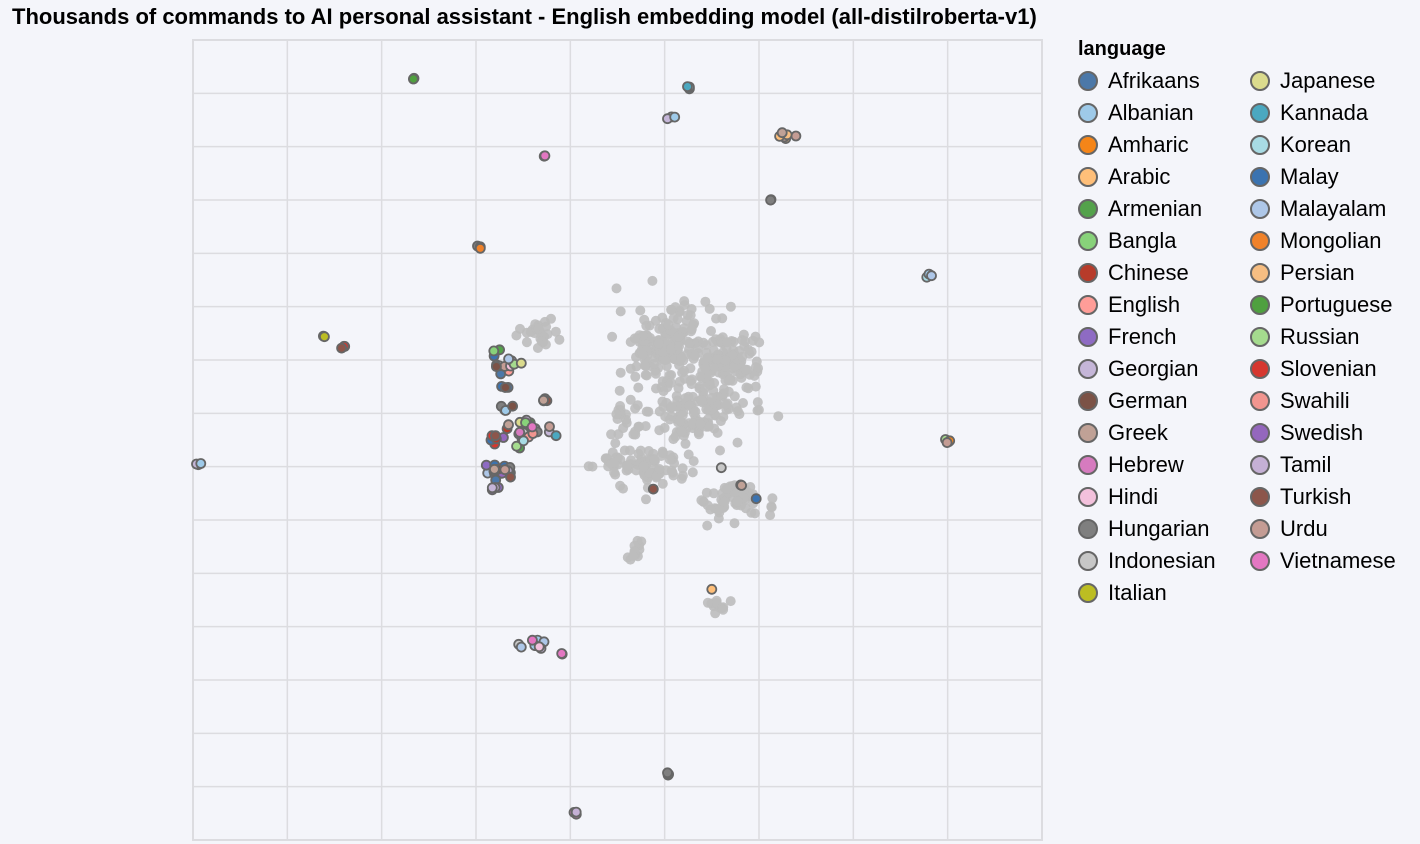 This screenshot has height=844, width=1420. What do you see at coordinates (413, 79) in the screenshot?
I see `data-point-portuguese` at bounding box center [413, 79].